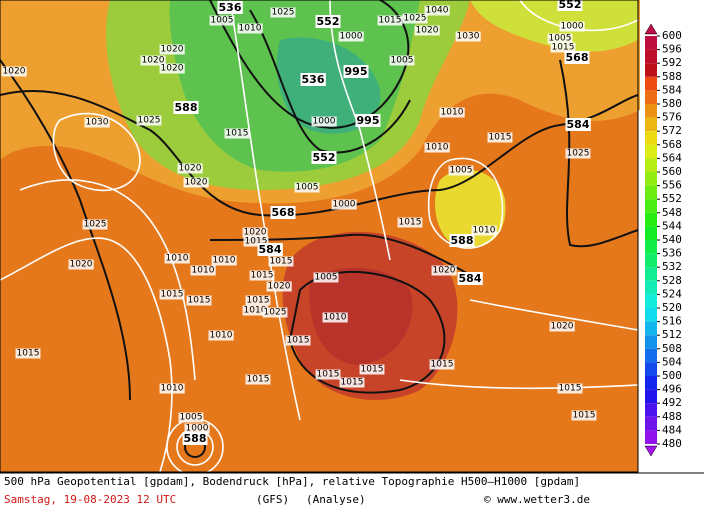 This screenshot has height=513, width=704. Describe the element at coordinates (672, 348) in the screenshot. I see `colorbar-label: 508` at that location.